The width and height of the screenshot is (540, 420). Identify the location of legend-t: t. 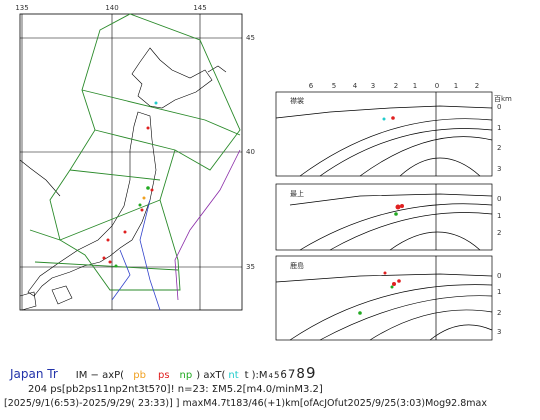
(246, 375).